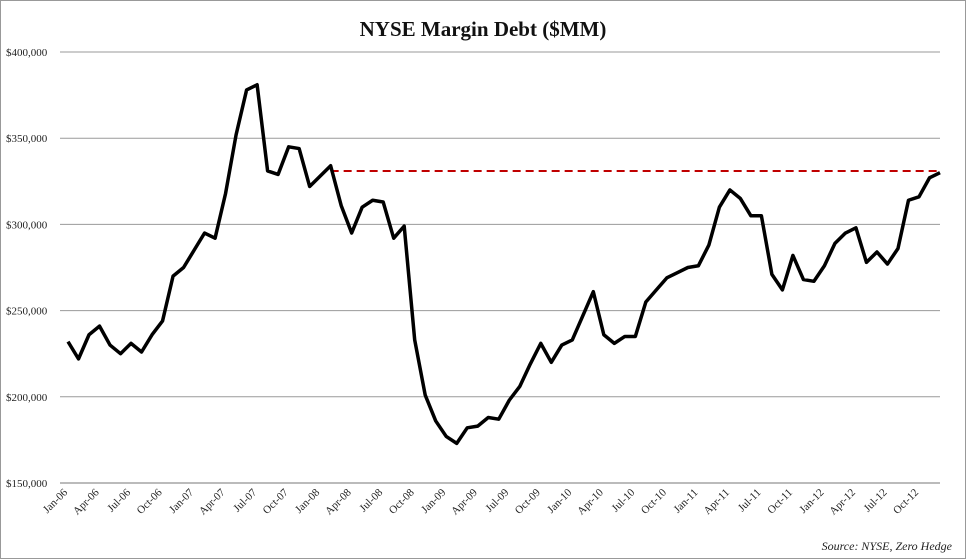 This screenshot has width=966, height=559. Describe the element at coordinates (887, 546) in the screenshot. I see `source-note: Source: NYSE, Zero Hedge` at that location.